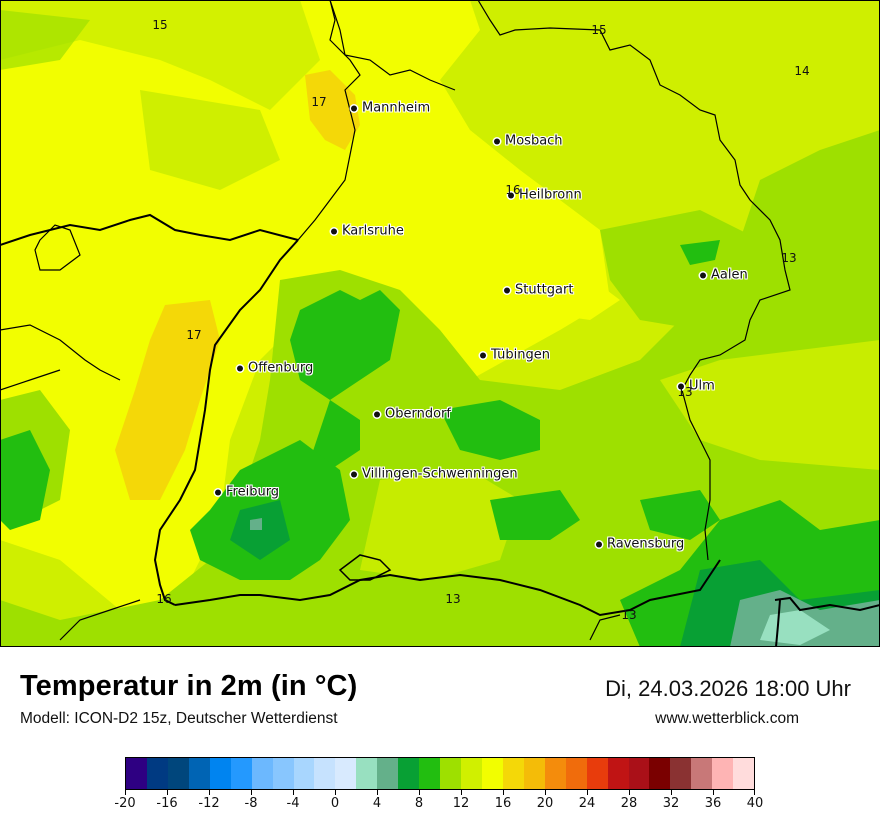 This screenshot has width=880, height=830. I want to click on isotherm-label: 16, so click(513, 190).